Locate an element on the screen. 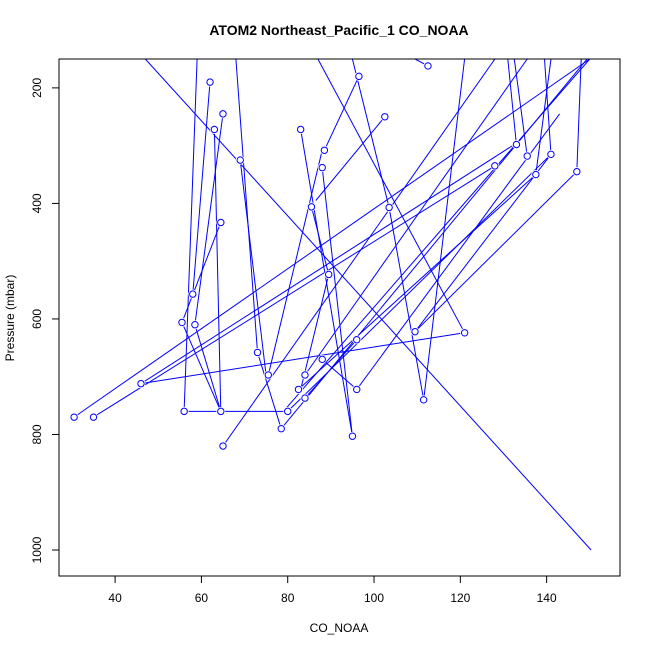  x-tick-label-5: 140 is located at coordinates (547, 598).